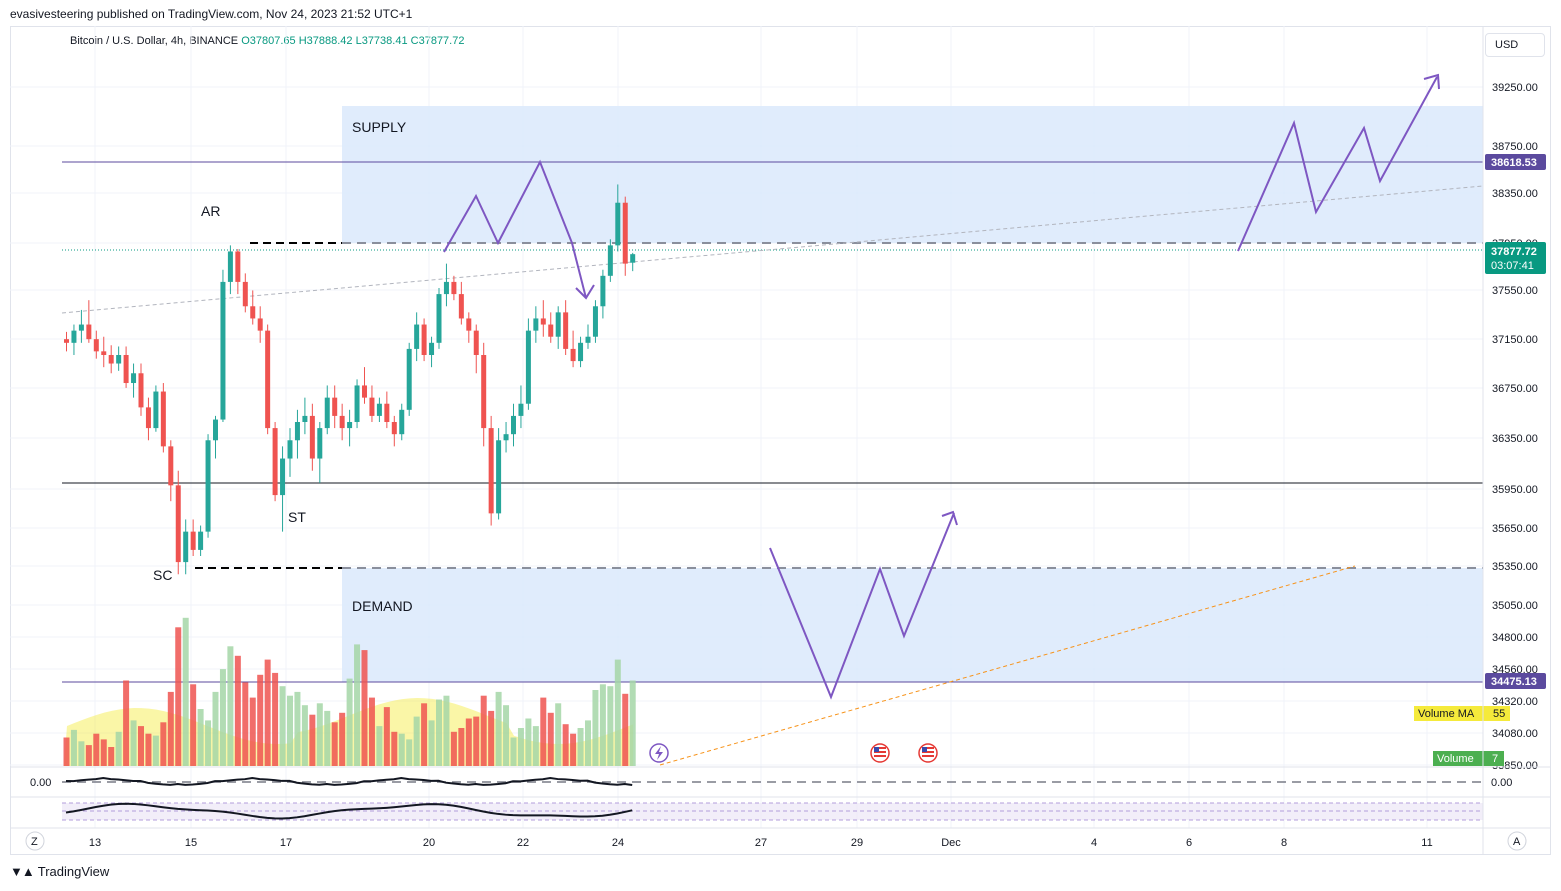 The image size is (1561, 891). Describe the element at coordinates (349, 781) in the screenshot. I see `oscillator-line` at that location.